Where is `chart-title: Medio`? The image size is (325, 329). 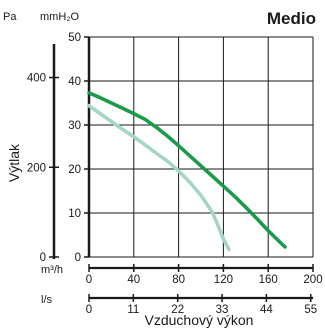 chart-title: Medio is located at coordinates (291, 18).